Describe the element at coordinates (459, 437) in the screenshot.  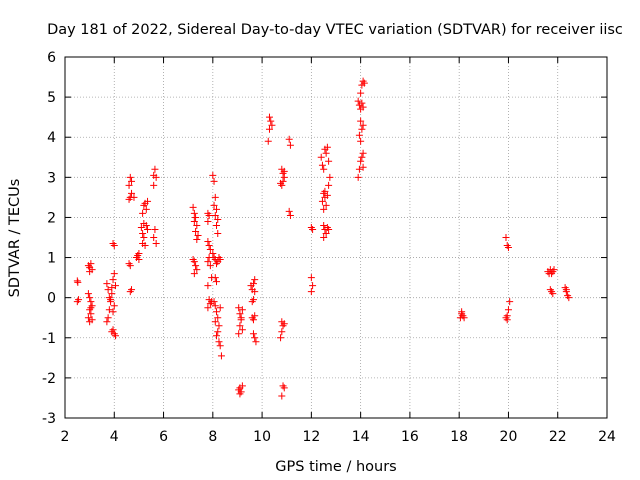
I see `x-tick-label: 18` at that location.